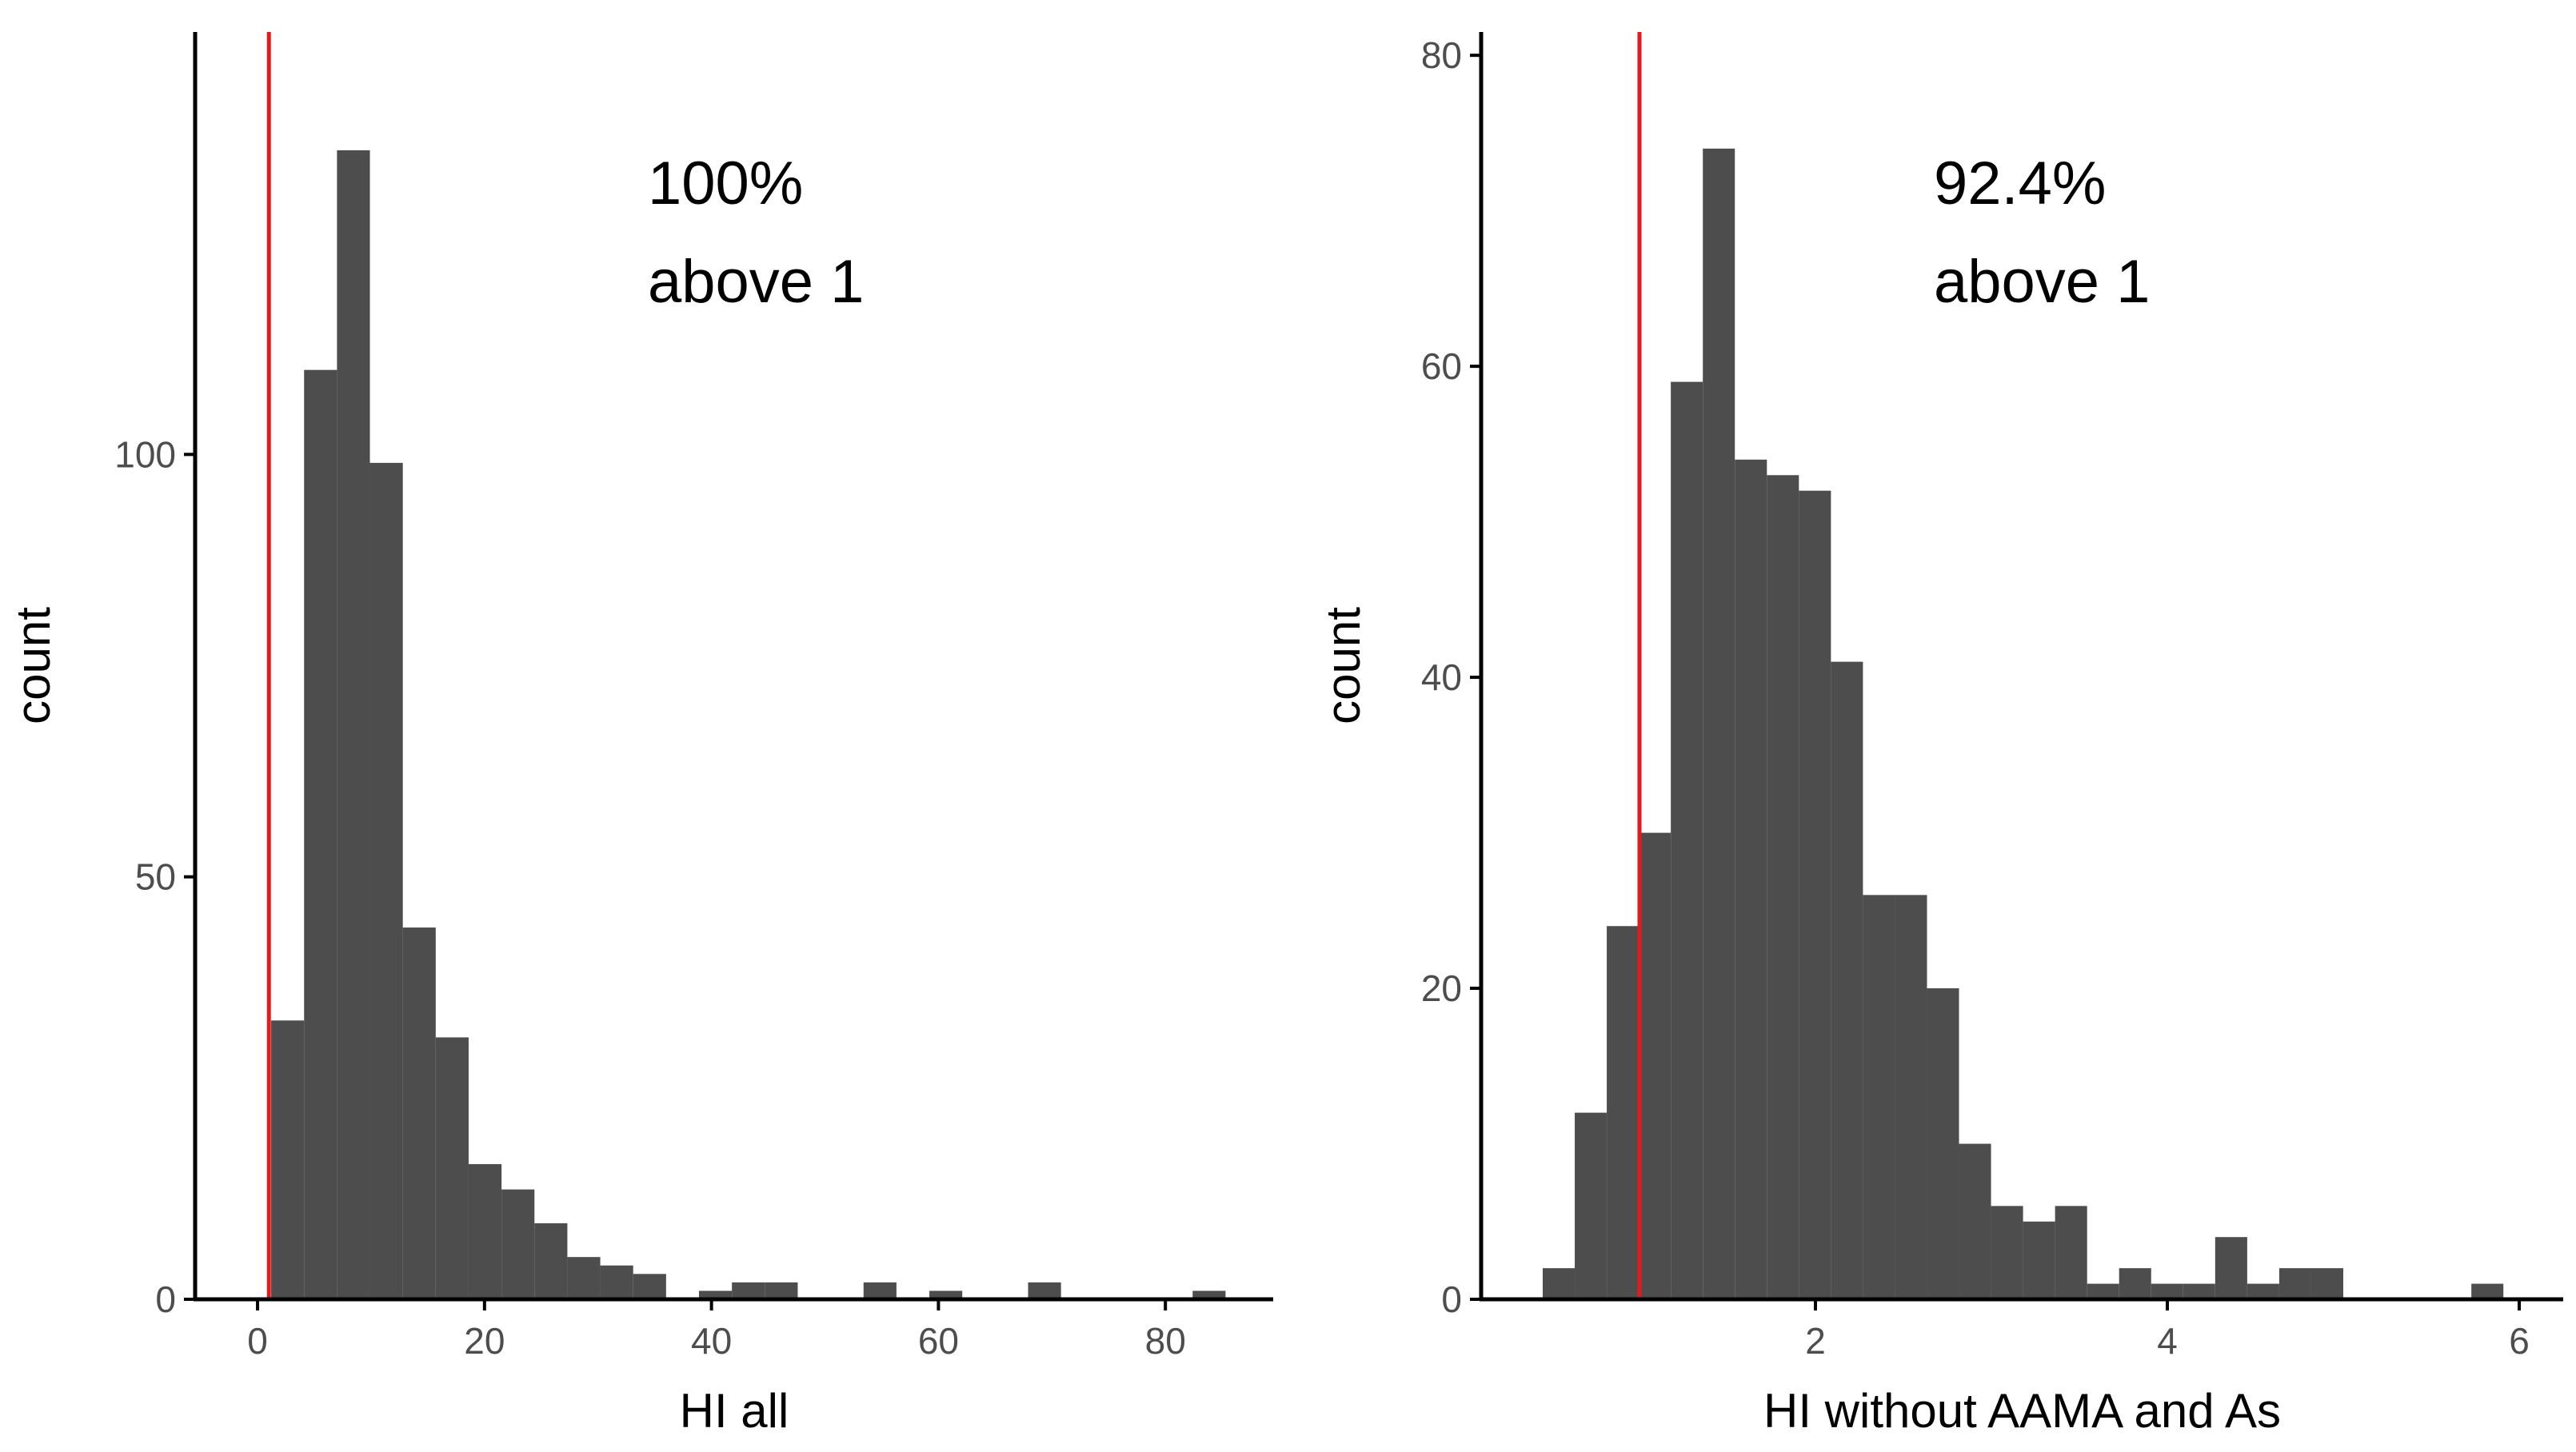 The image size is (2576, 1452). What do you see at coordinates (1816, 1341) in the screenshot?
I see `x-tick-label: 2` at bounding box center [1816, 1341].